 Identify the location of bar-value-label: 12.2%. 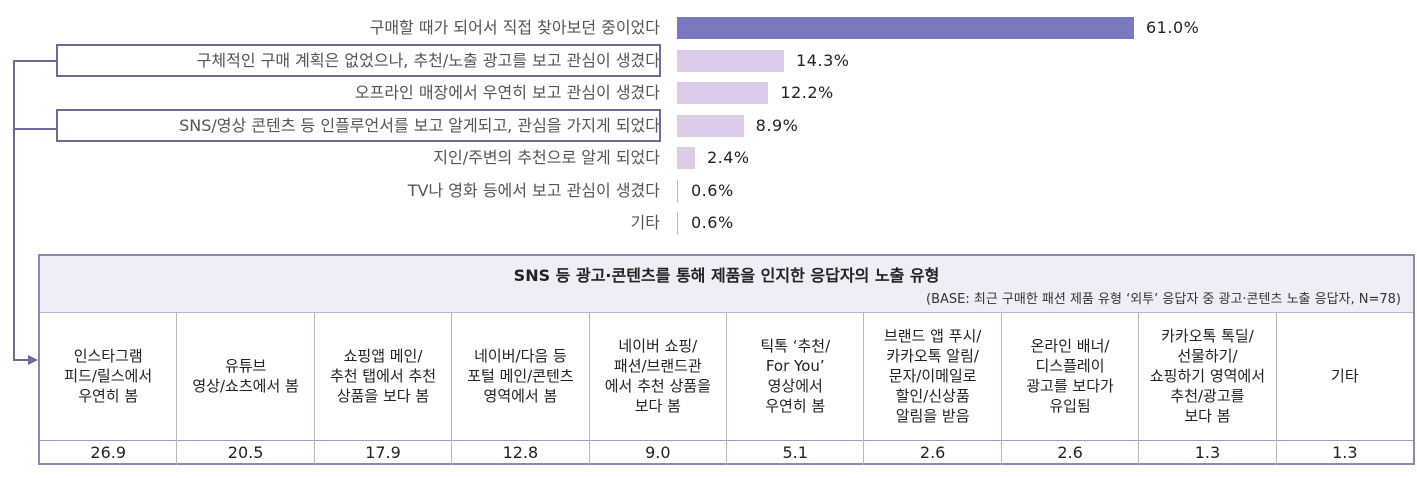
(807, 92).